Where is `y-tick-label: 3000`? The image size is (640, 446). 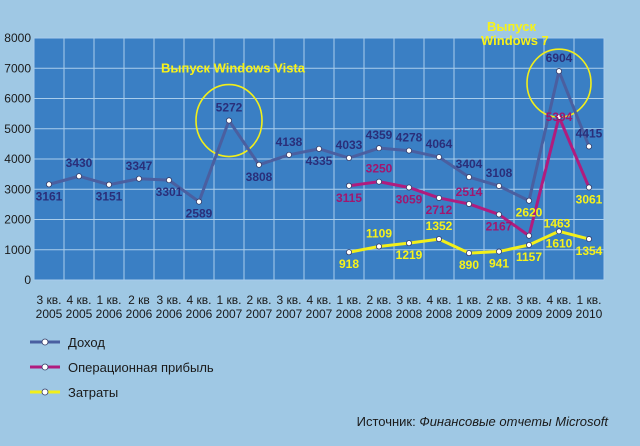
y-tick-label: 3000 is located at coordinates (17, 189).